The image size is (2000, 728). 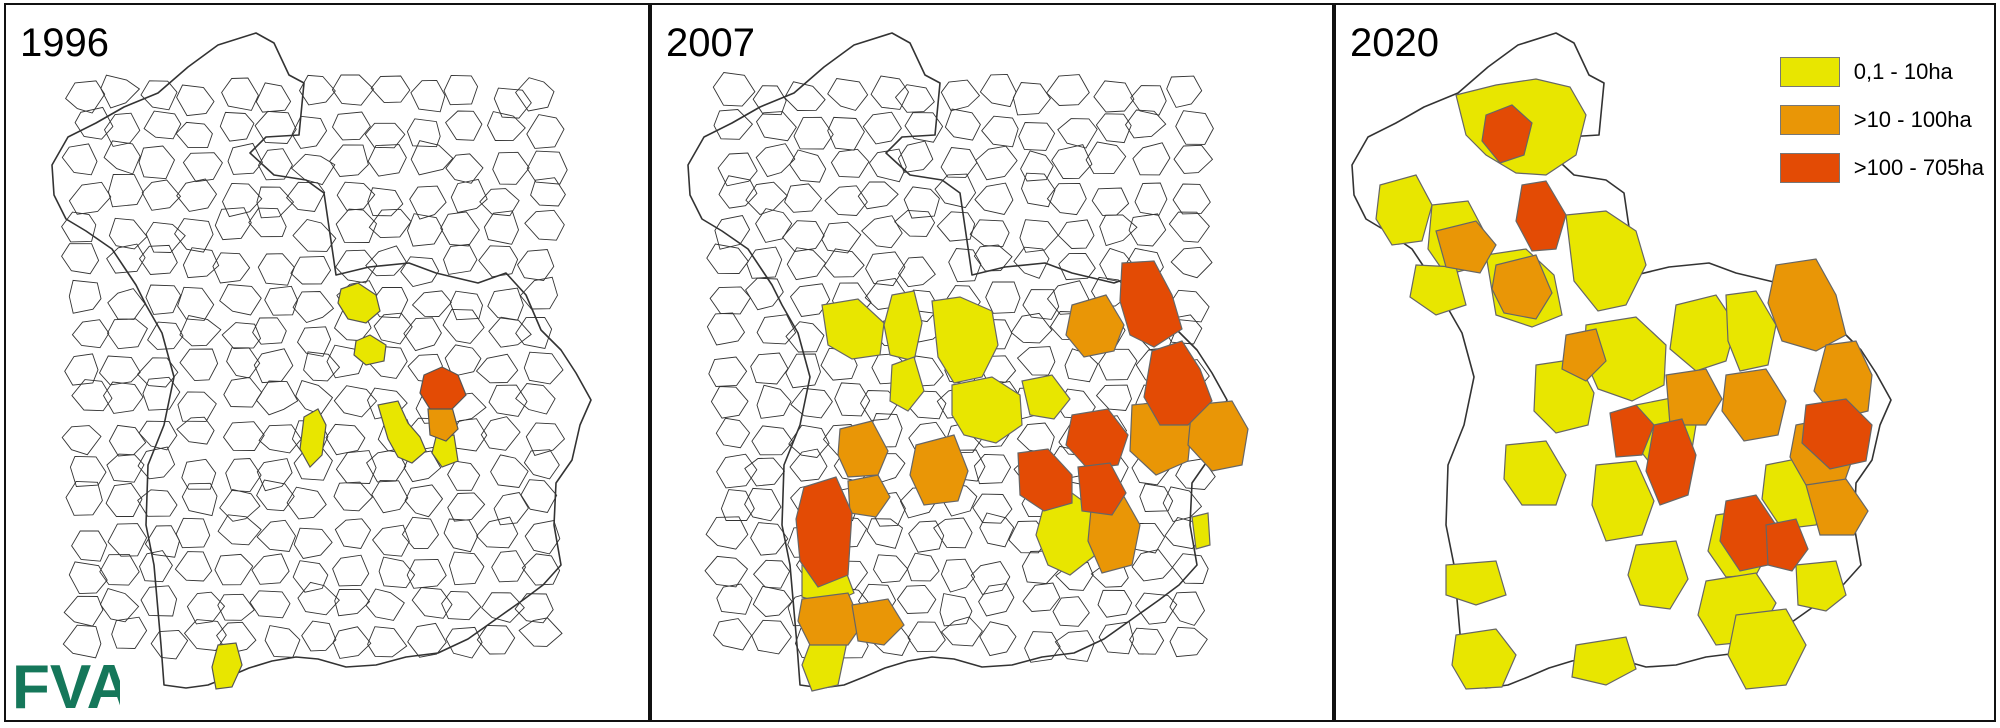 I want to click on legend-item-medium: >10 - 100ha, so click(x=1881, y=120).